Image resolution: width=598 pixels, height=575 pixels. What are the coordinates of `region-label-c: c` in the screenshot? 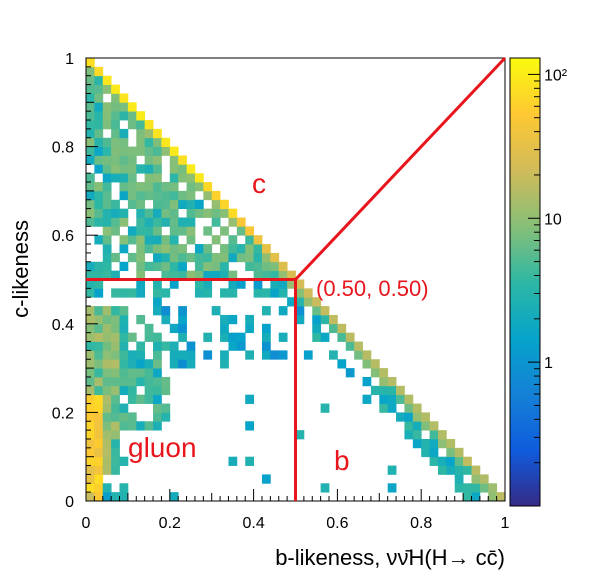 It's located at (259, 183).